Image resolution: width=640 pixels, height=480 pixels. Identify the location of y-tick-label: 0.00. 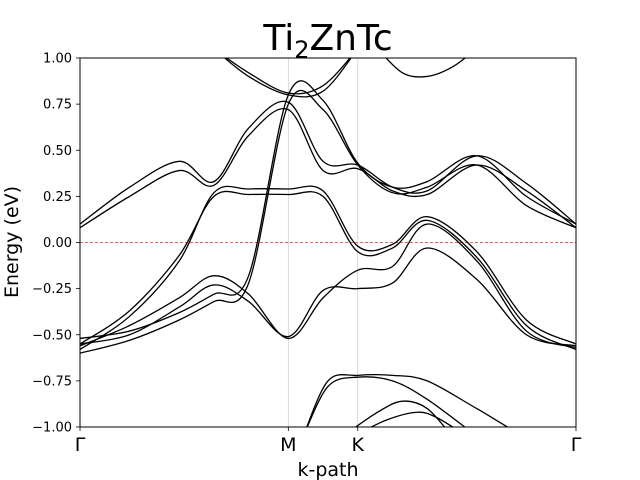
(57, 243).